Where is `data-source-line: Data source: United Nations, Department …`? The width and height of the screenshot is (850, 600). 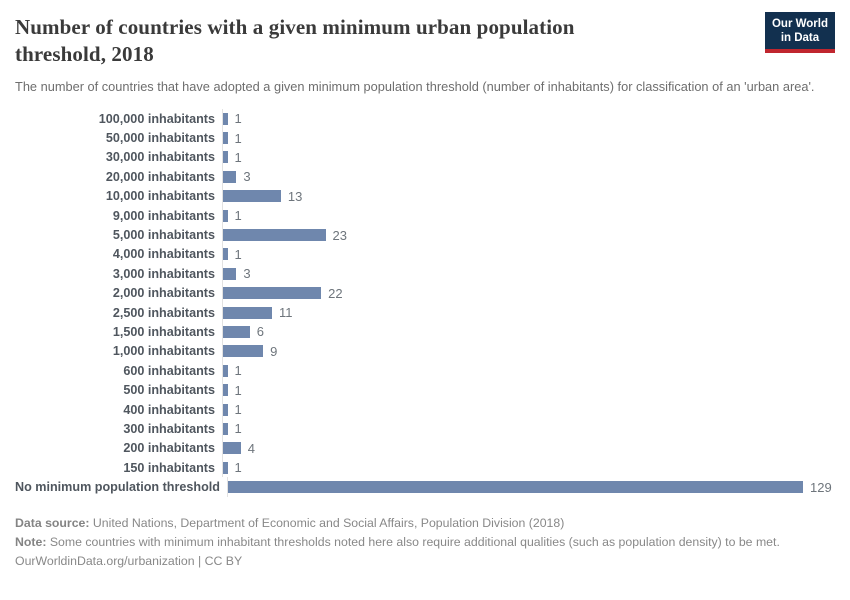
data-source-line: Data source: United Nations, Department … is located at coordinates (425, 523).